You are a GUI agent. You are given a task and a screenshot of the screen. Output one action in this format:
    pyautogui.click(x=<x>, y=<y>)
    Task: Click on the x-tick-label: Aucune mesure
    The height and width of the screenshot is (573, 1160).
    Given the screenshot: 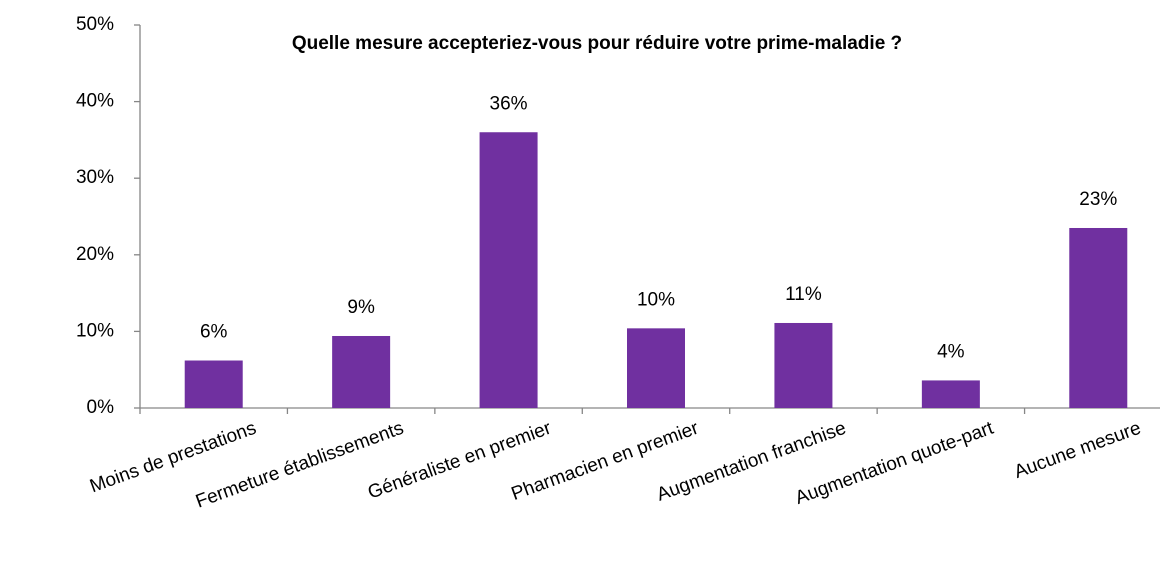 What is the action you would take?
    pyautogui.click(x=1077, y=450)
    